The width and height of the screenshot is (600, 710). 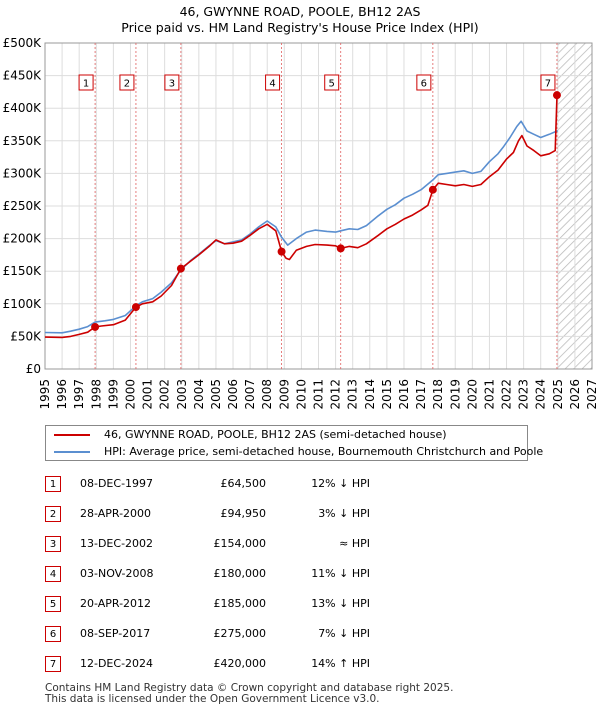 I want to click on x-tick-label: 2027, so click(x=592, y=394).